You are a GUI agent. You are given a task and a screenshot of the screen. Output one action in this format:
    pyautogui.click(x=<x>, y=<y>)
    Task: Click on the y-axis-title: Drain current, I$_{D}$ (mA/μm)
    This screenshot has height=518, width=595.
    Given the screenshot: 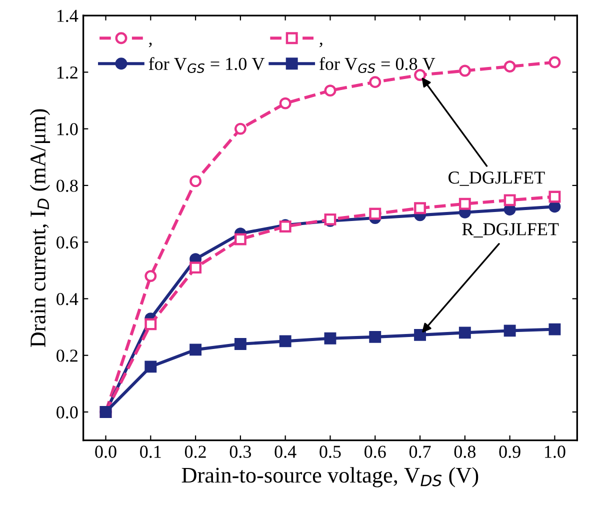 What is the action you would take?
    pyautogui.click(x=40, y=228)
    